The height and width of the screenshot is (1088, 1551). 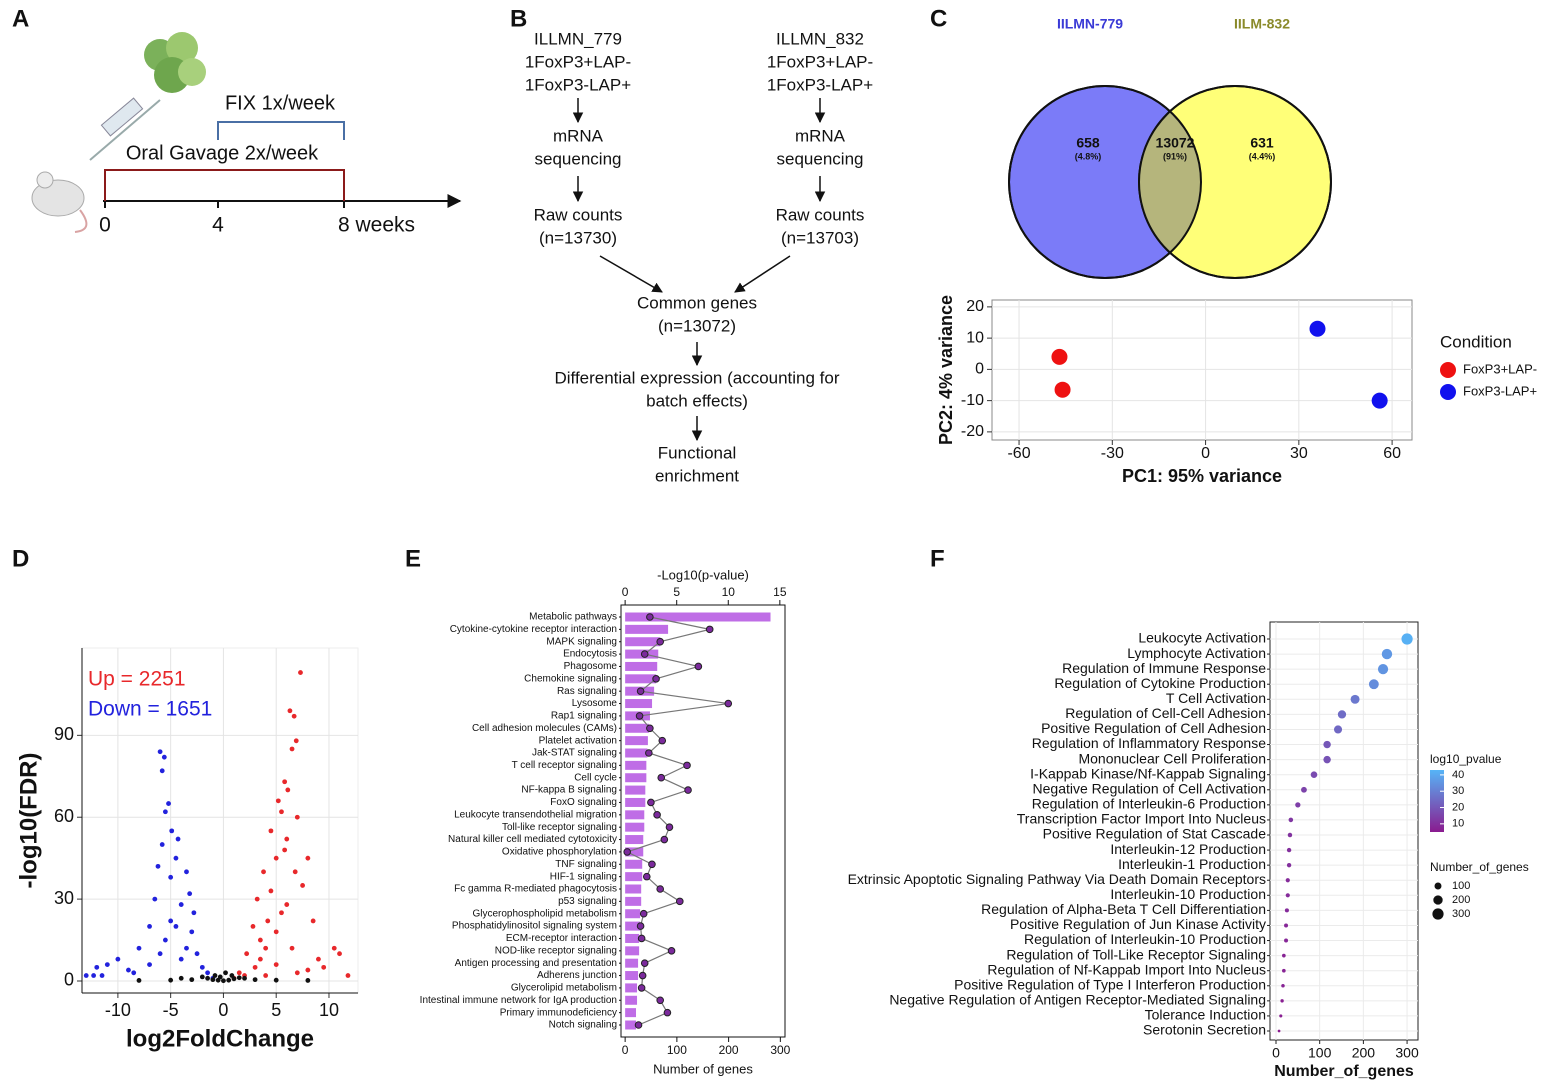 I want to click on gavage-bracket, so click(x=224, y=185).